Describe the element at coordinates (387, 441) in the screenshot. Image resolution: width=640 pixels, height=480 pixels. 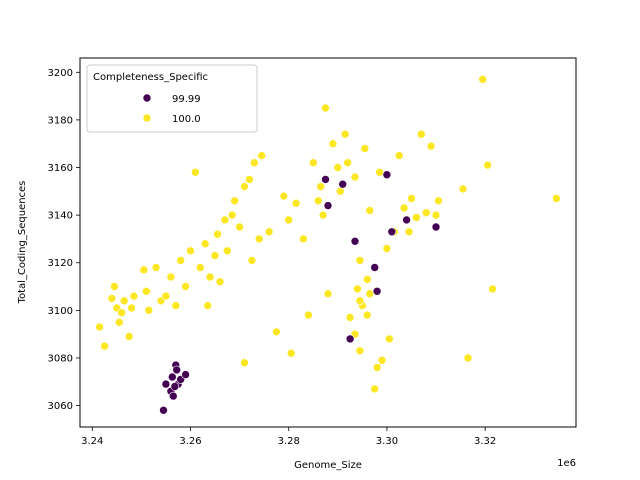
I see `x-tick-label: 3.30` at that location.